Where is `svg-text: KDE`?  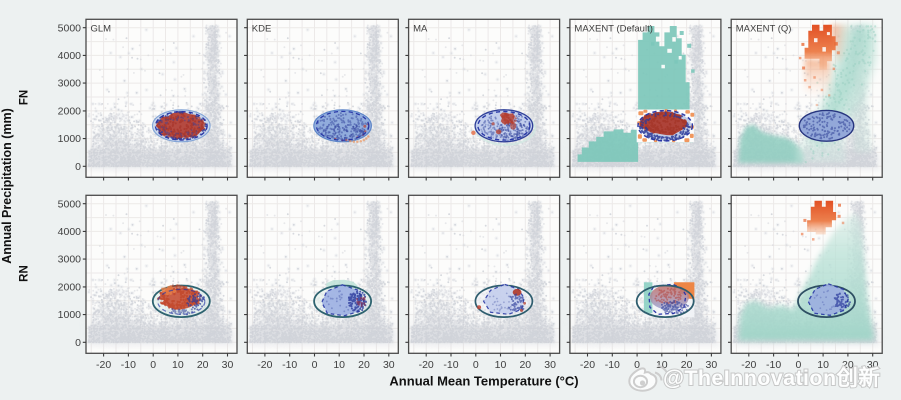 svg-text: KDE is located at coordinates (262, 29).